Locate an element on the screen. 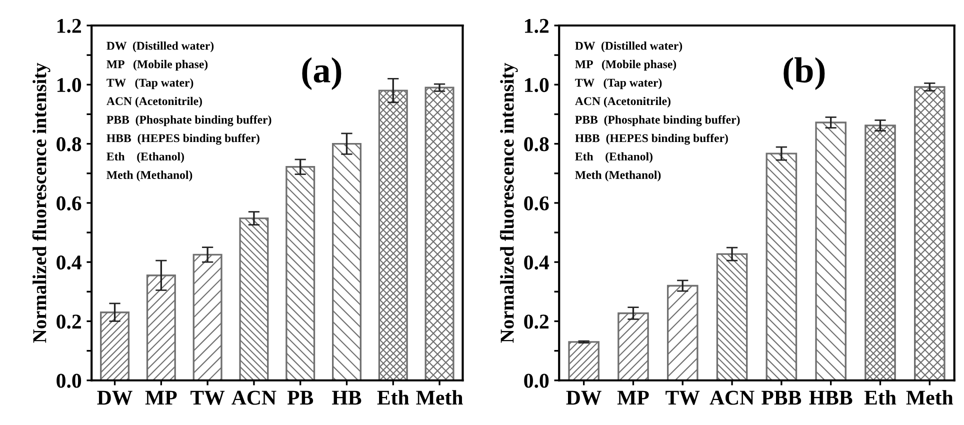  text: (b) is located at coordinates (804, 73).